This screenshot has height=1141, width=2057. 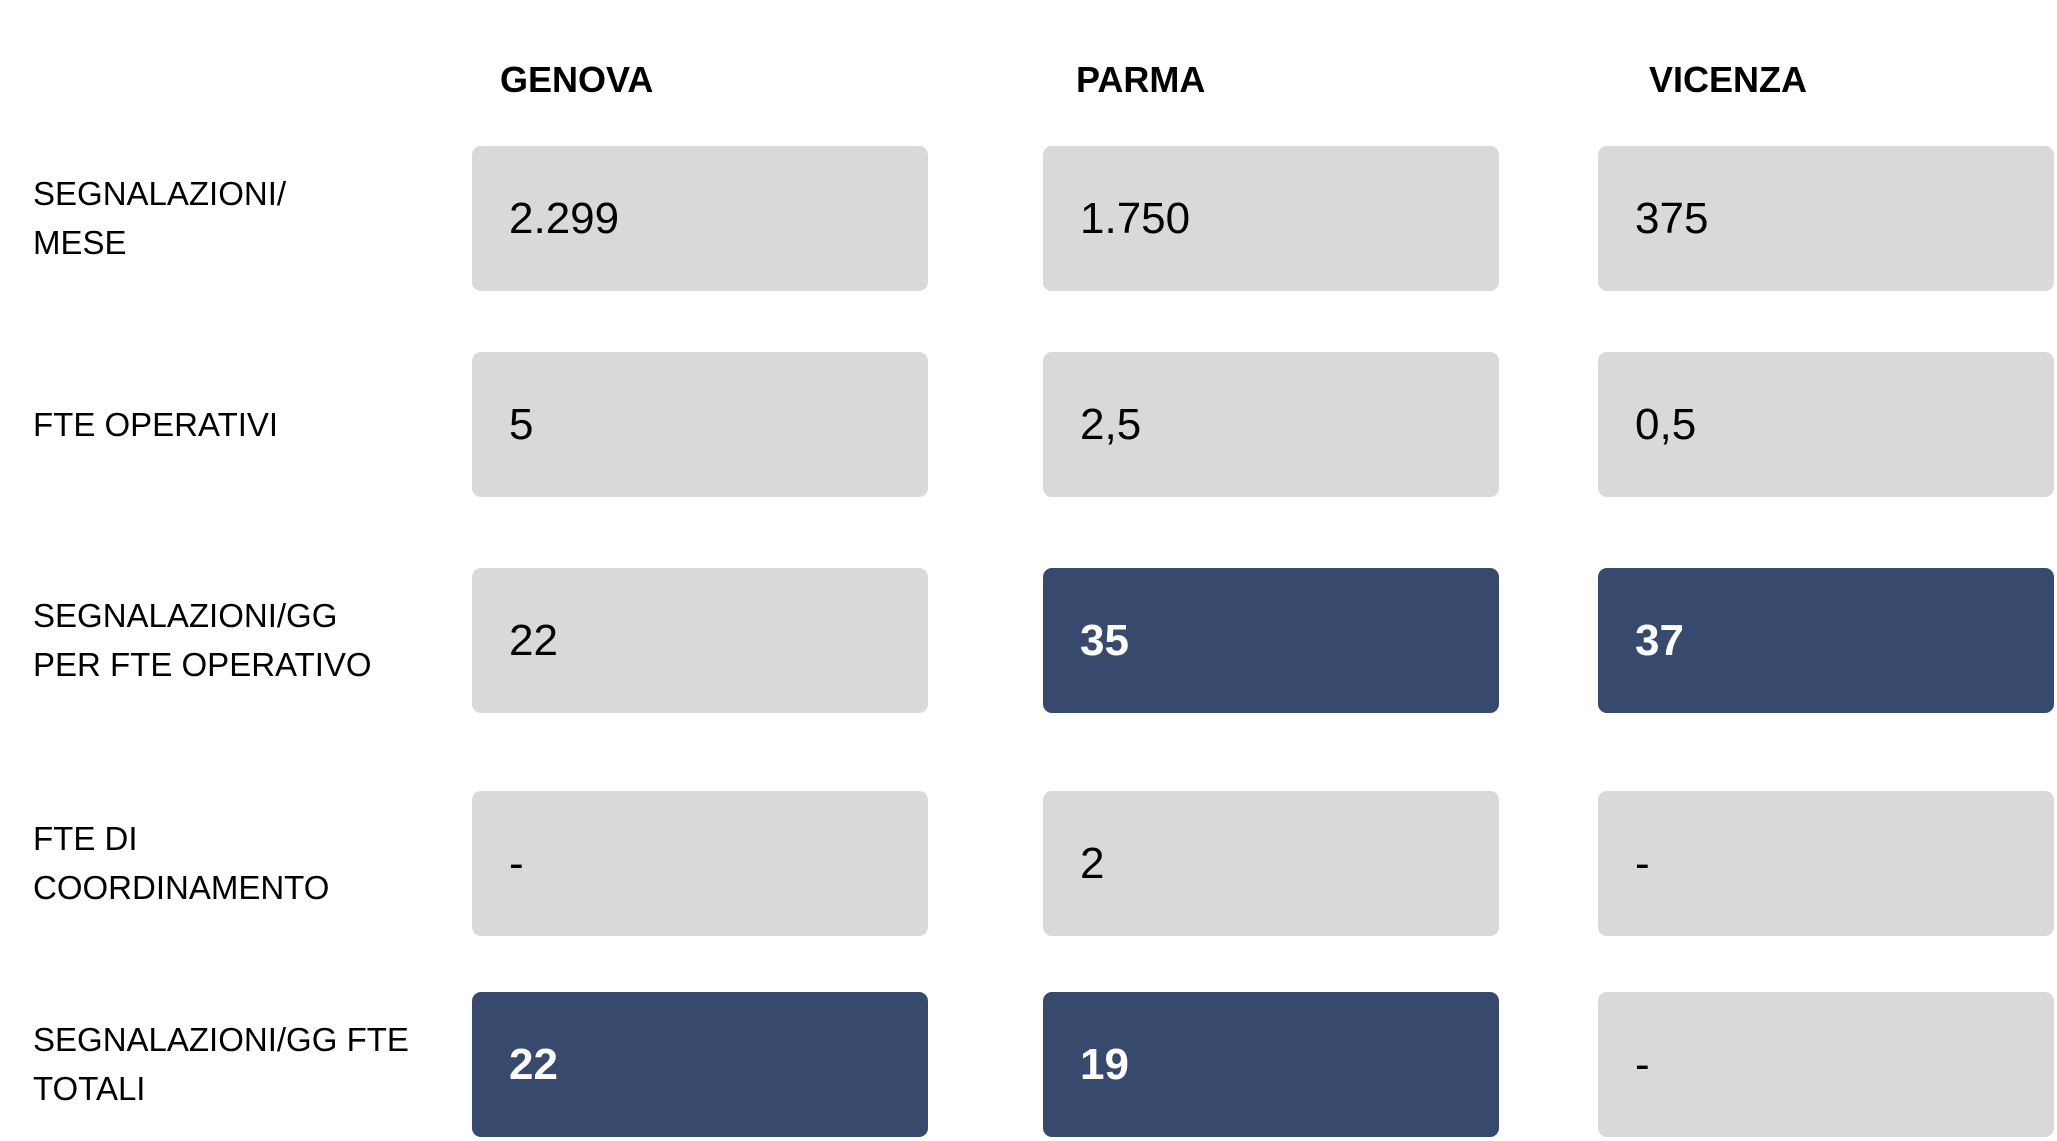 I want to click on row-label: FTE DI COORDINAMENTO, so click(x=181, y=863).